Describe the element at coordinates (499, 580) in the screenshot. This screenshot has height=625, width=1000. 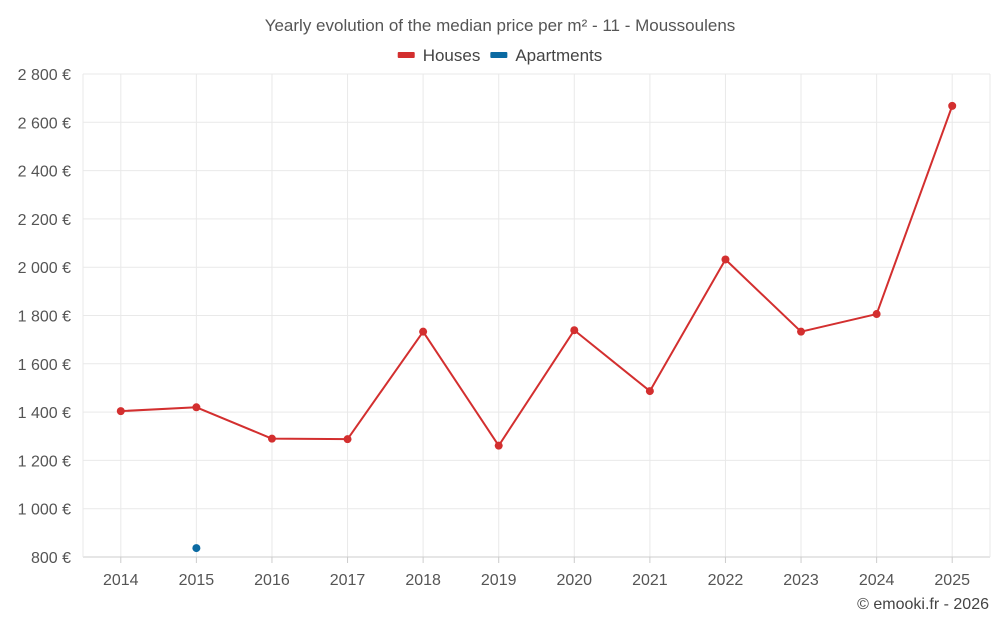
I see `x-tick-label: 2019` at that location.